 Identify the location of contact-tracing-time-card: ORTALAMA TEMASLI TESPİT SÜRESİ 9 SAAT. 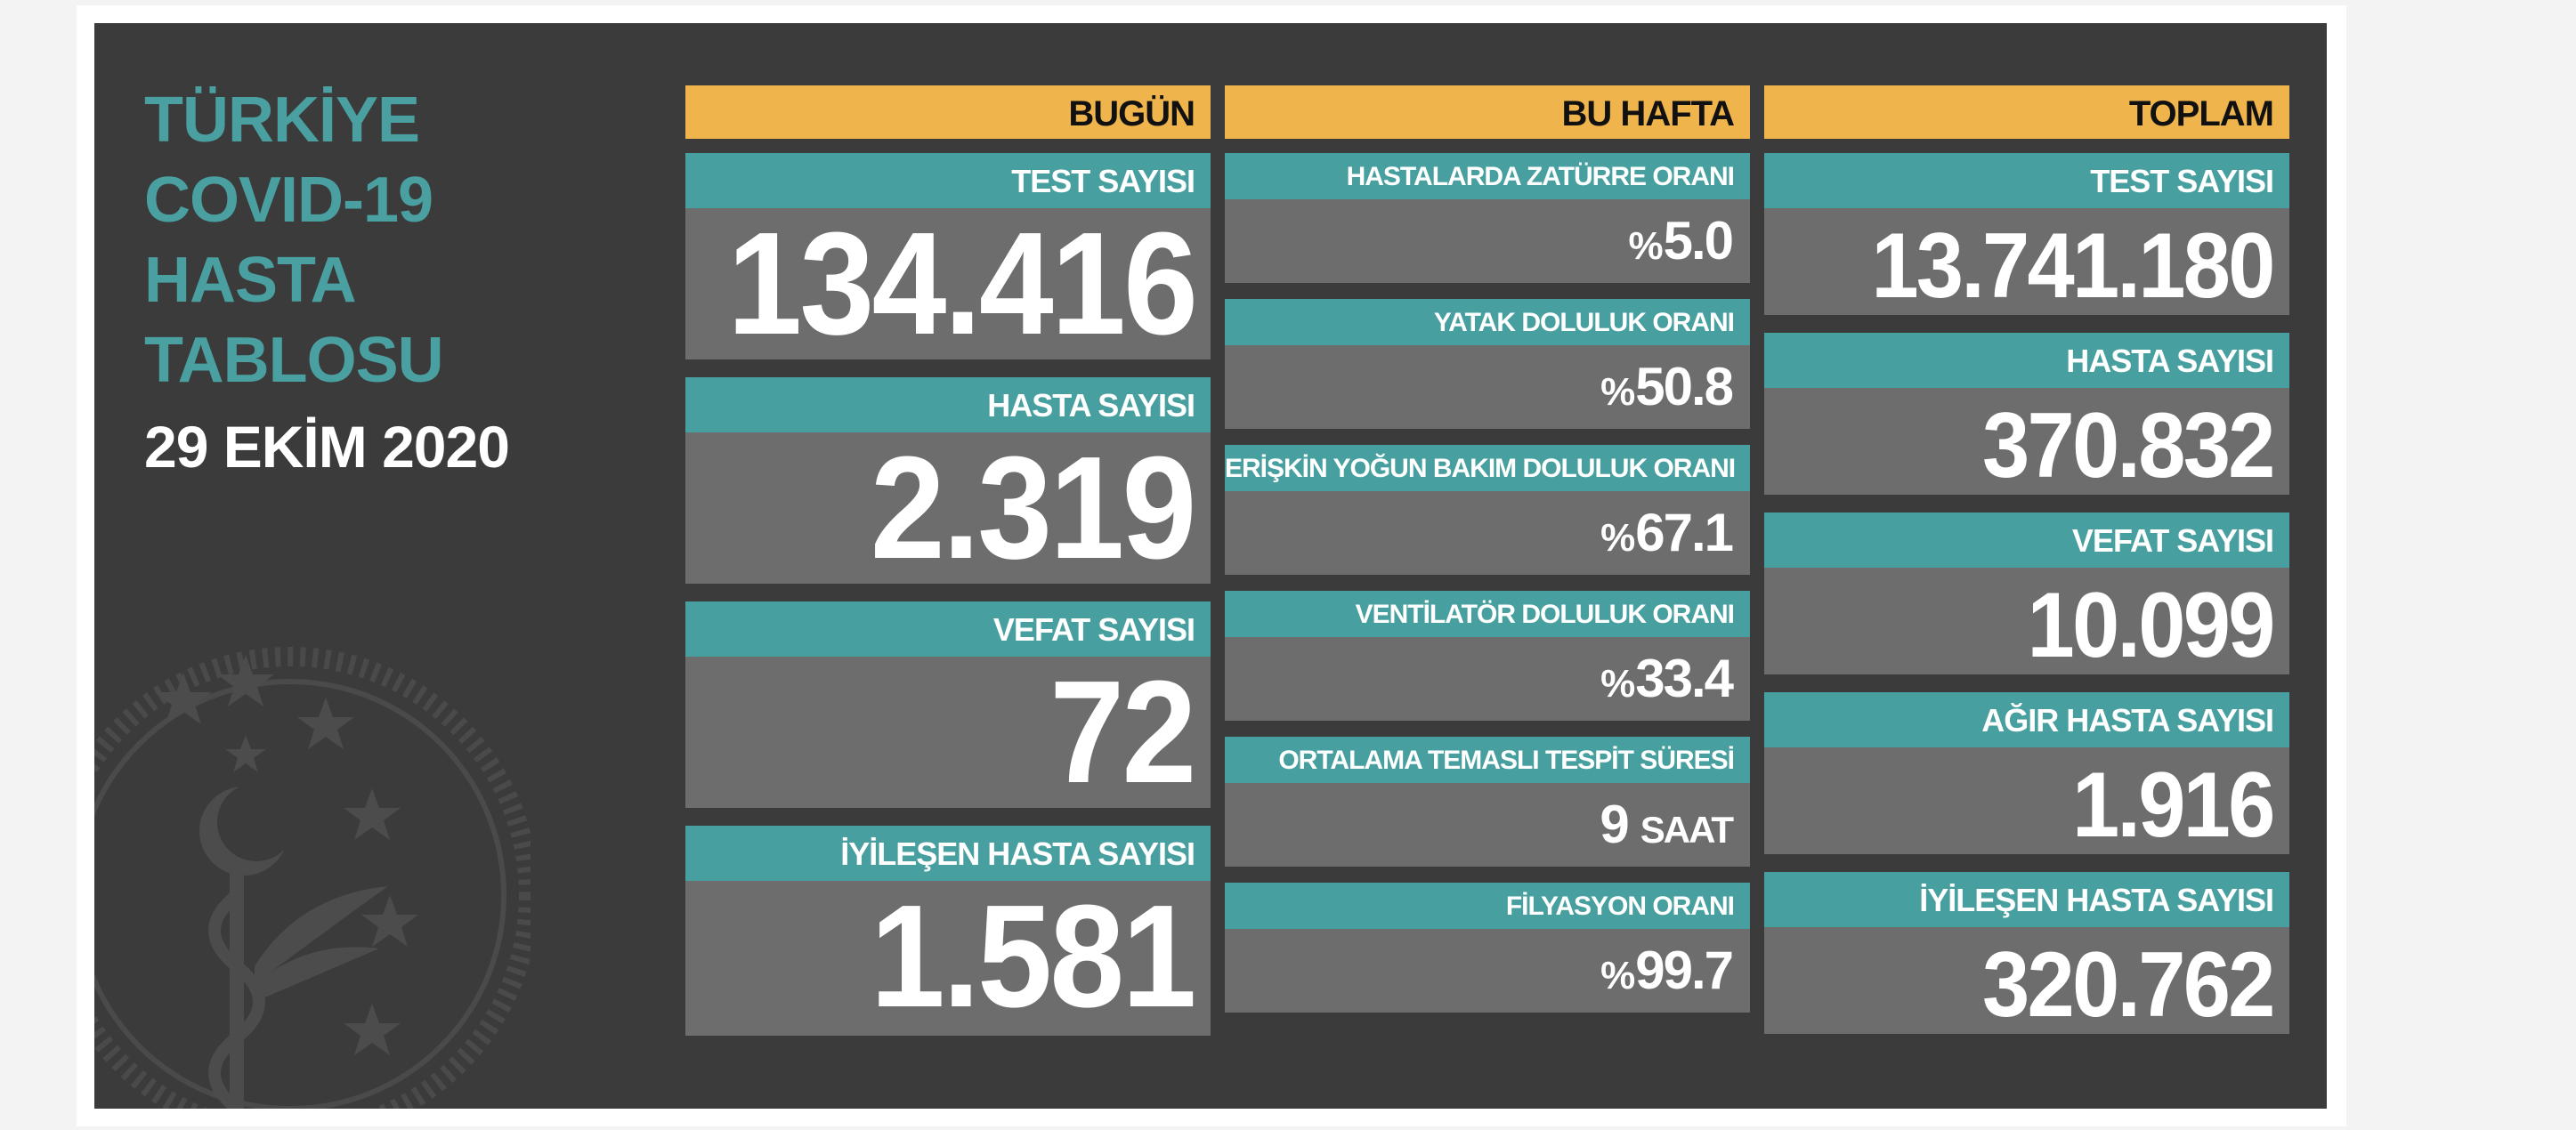
(1488, 802).